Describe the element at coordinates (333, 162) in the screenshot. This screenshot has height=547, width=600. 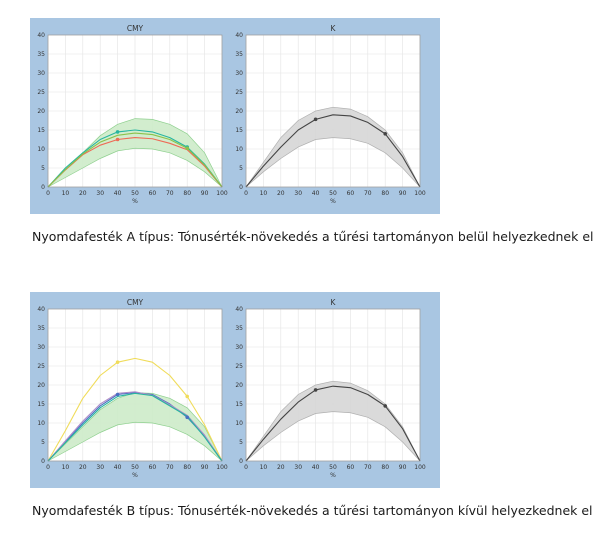
I see `fig0-k-band-lower-edge` at that location.